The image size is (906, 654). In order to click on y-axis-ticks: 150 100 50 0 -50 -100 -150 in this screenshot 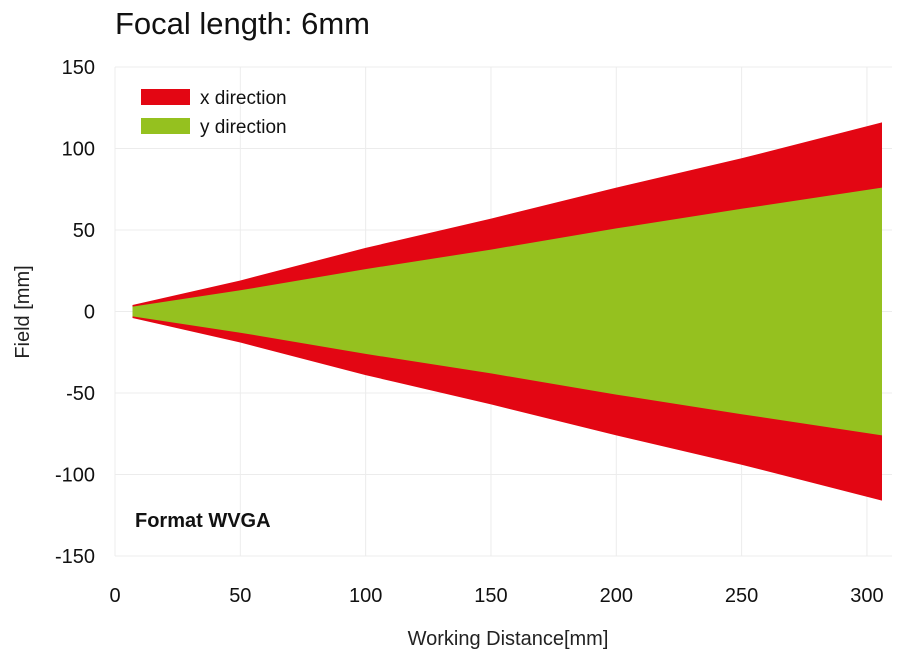, I will do `click(75, 312)`.